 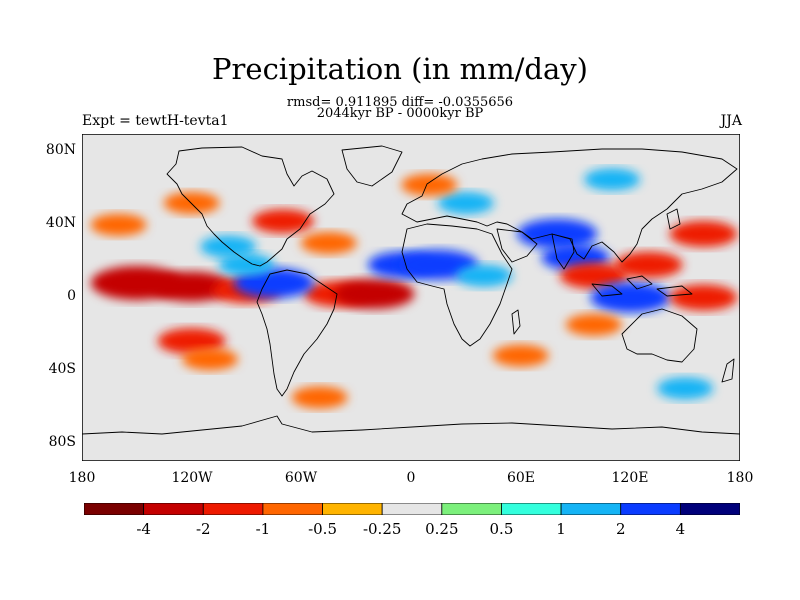 I want to click on coast-india, so click(x=563, y=251).